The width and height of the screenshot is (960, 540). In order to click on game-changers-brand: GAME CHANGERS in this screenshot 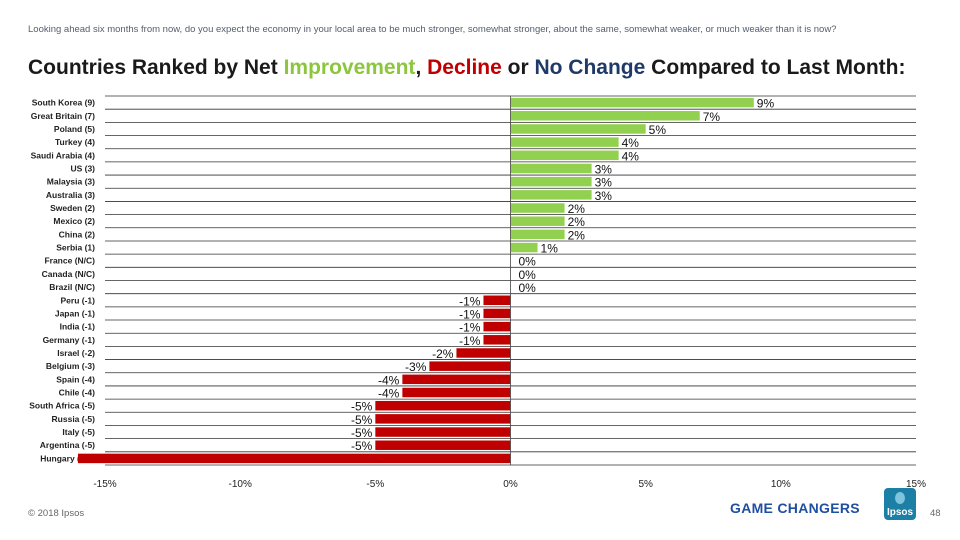, I will do `click(795, 508)`.